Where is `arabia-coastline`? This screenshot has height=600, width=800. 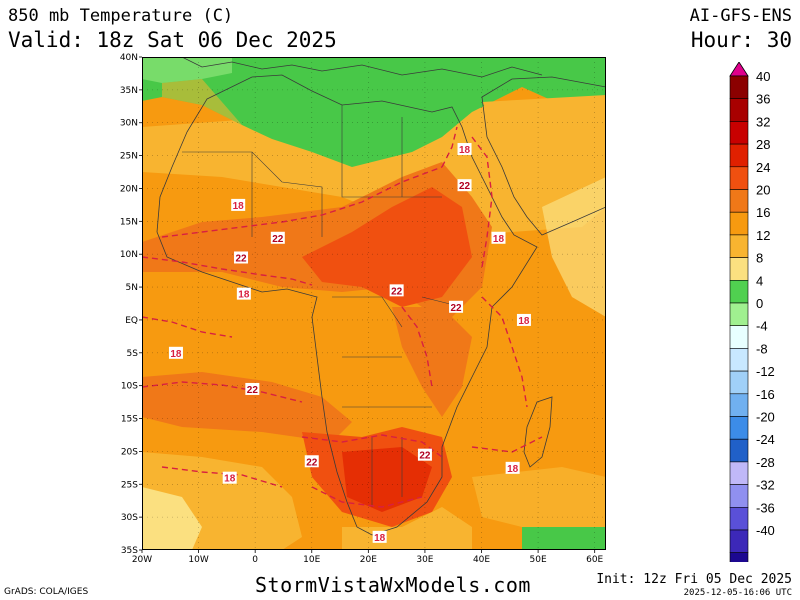 arabia-coastline is located at coordinates (543, 156).